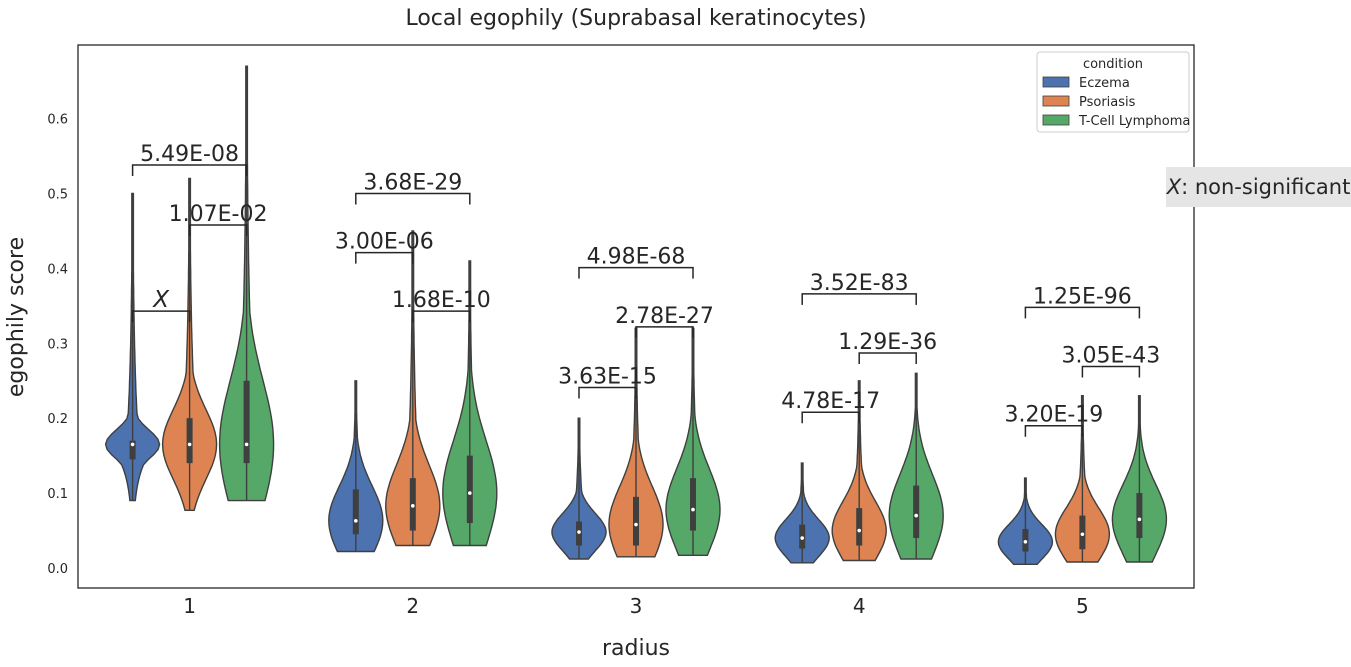 The height and width of the screenshot is (667, 1351). I want to click on note-text: : non-significant, so click(1266, 187).